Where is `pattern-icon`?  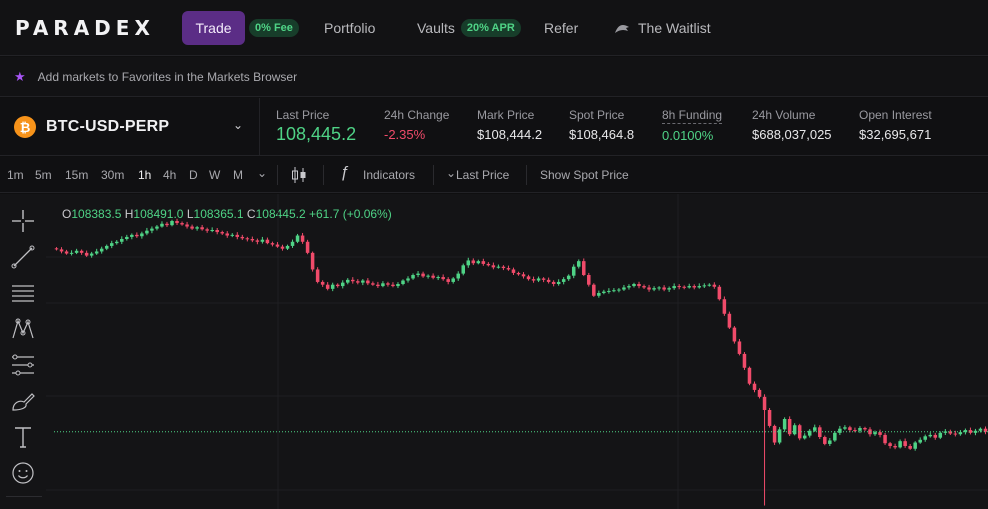 pattern-icon is located at coordinates (23, 329).